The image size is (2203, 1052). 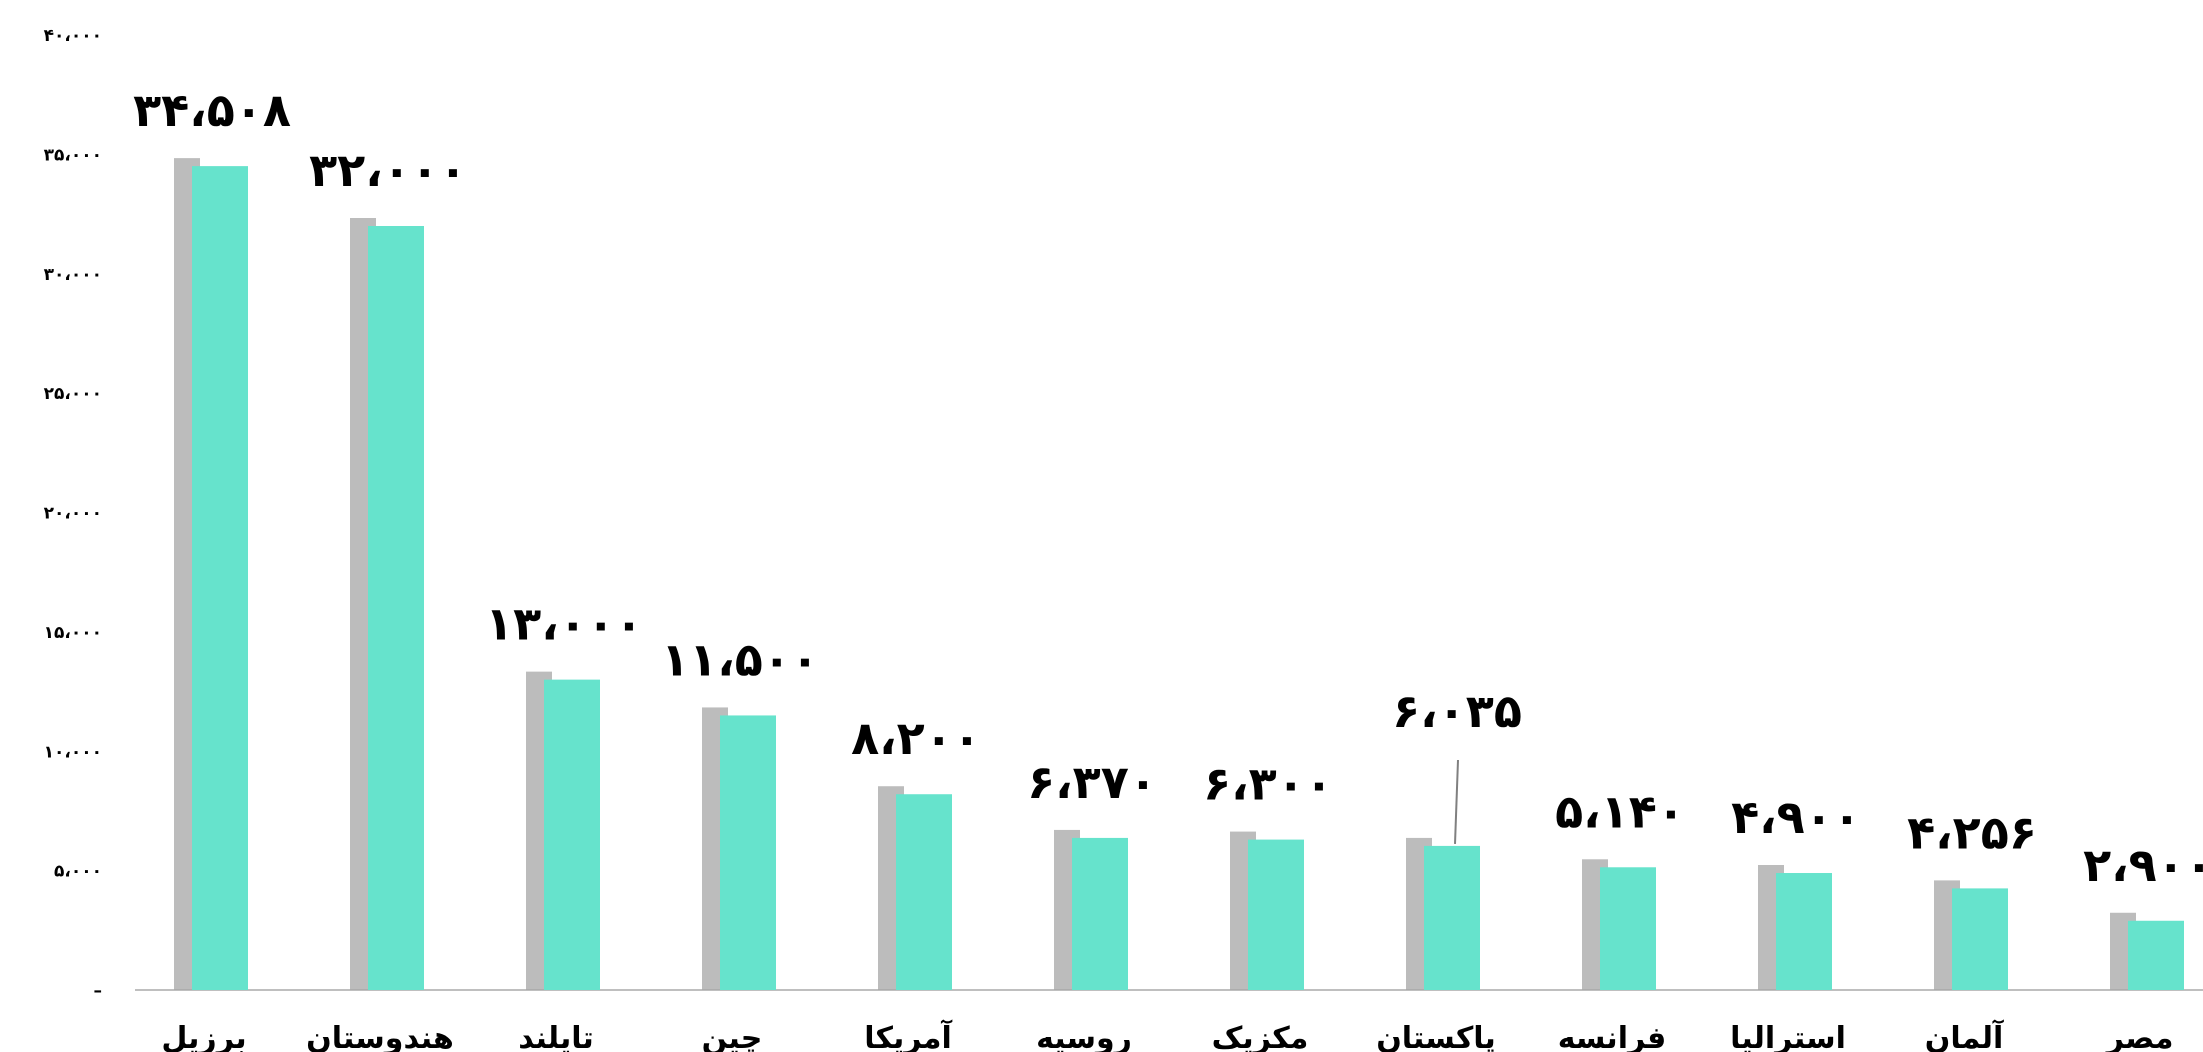 I want to click on y-tick-label: ۱۰،۰۰۰, so click(x=73, y=752).